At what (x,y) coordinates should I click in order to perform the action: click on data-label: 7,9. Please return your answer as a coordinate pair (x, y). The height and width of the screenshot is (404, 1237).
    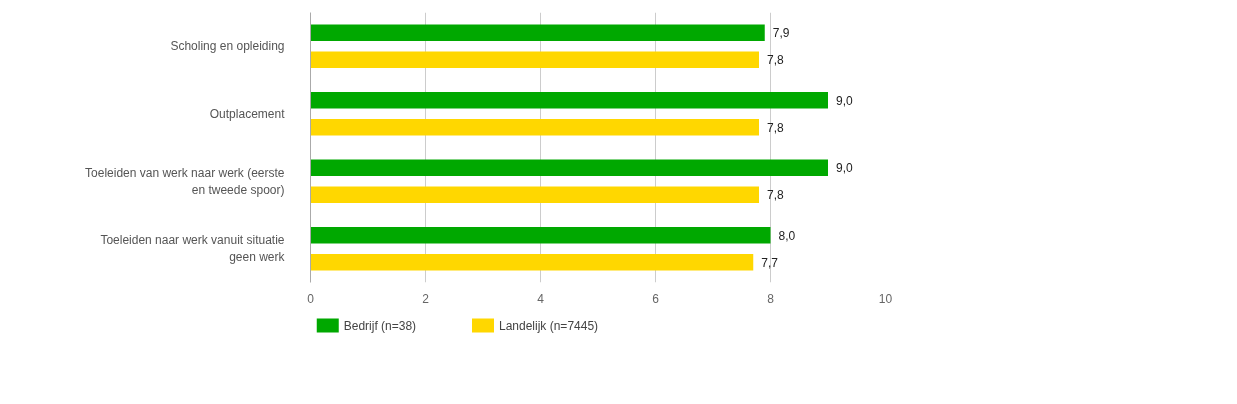
    Looking at the image, I should click on (781, 33).